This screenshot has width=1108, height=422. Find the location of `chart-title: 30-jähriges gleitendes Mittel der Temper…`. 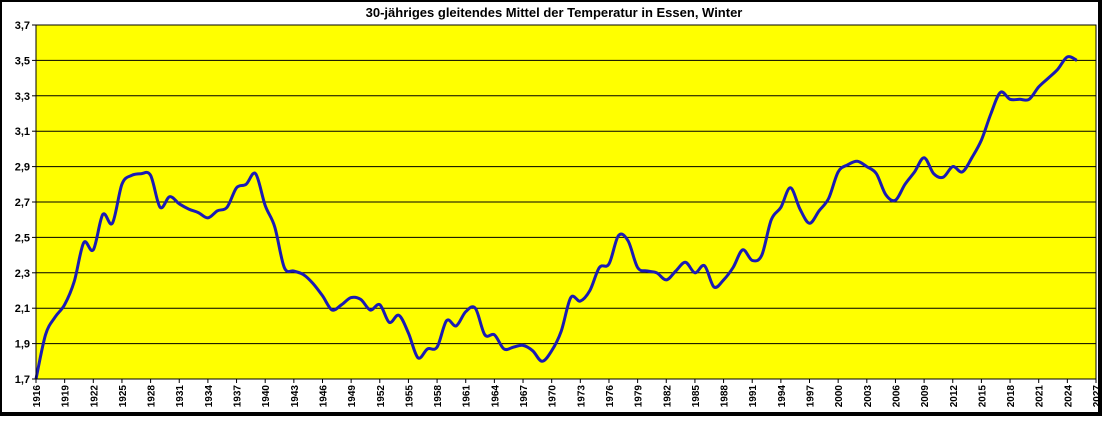

chart-title: 30-jähriges gleitendes Mittel der Temper… is located at coordinates (554, 12).